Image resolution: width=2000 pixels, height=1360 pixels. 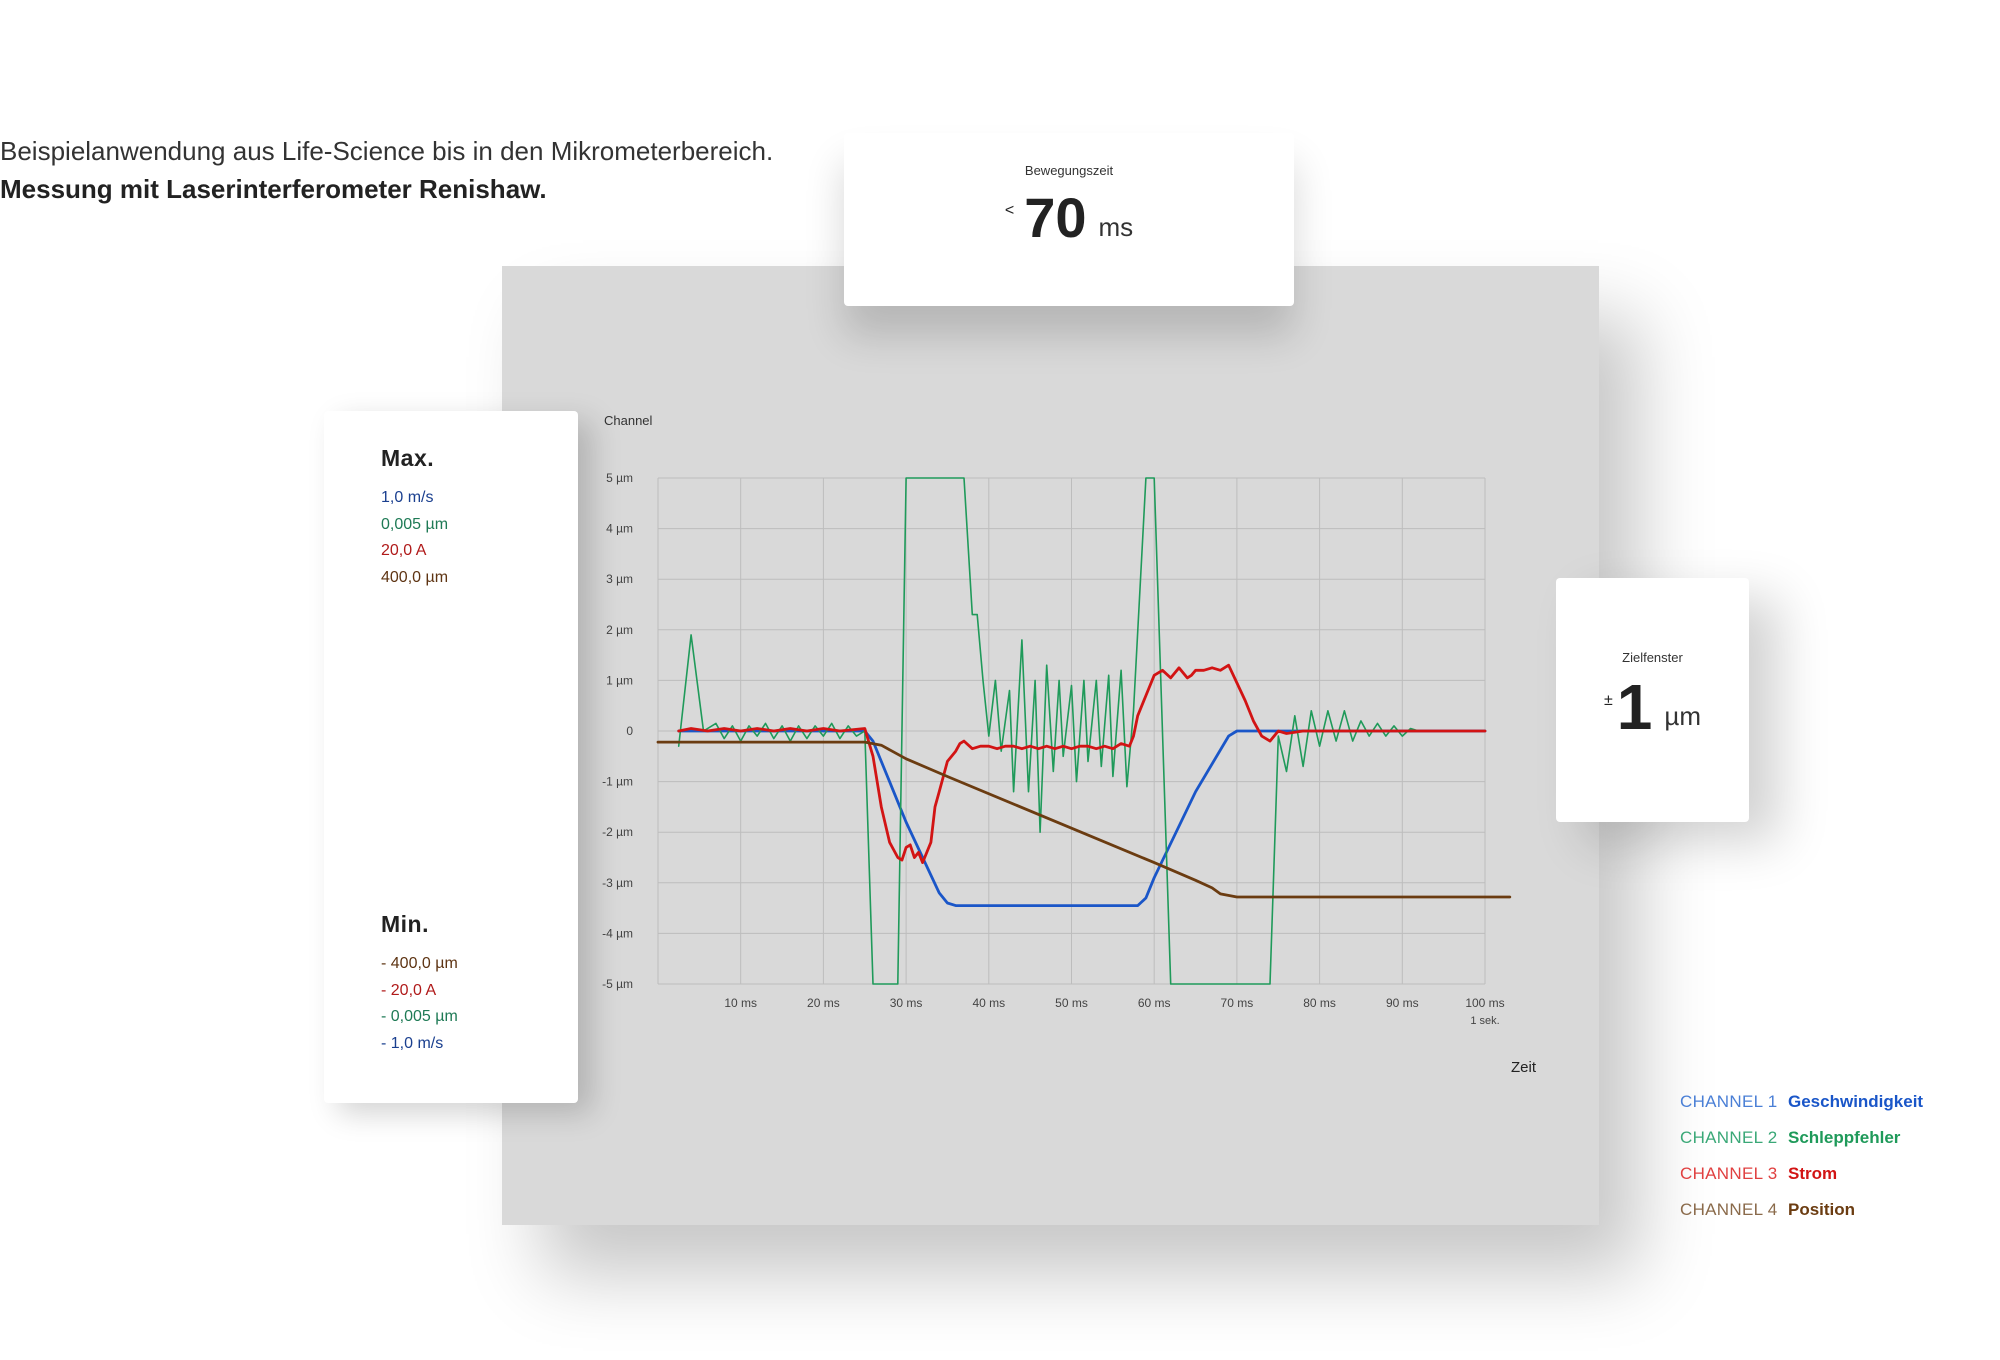 I want to click on target-window-label: Zielfenster, so click(x=1652, y=657).